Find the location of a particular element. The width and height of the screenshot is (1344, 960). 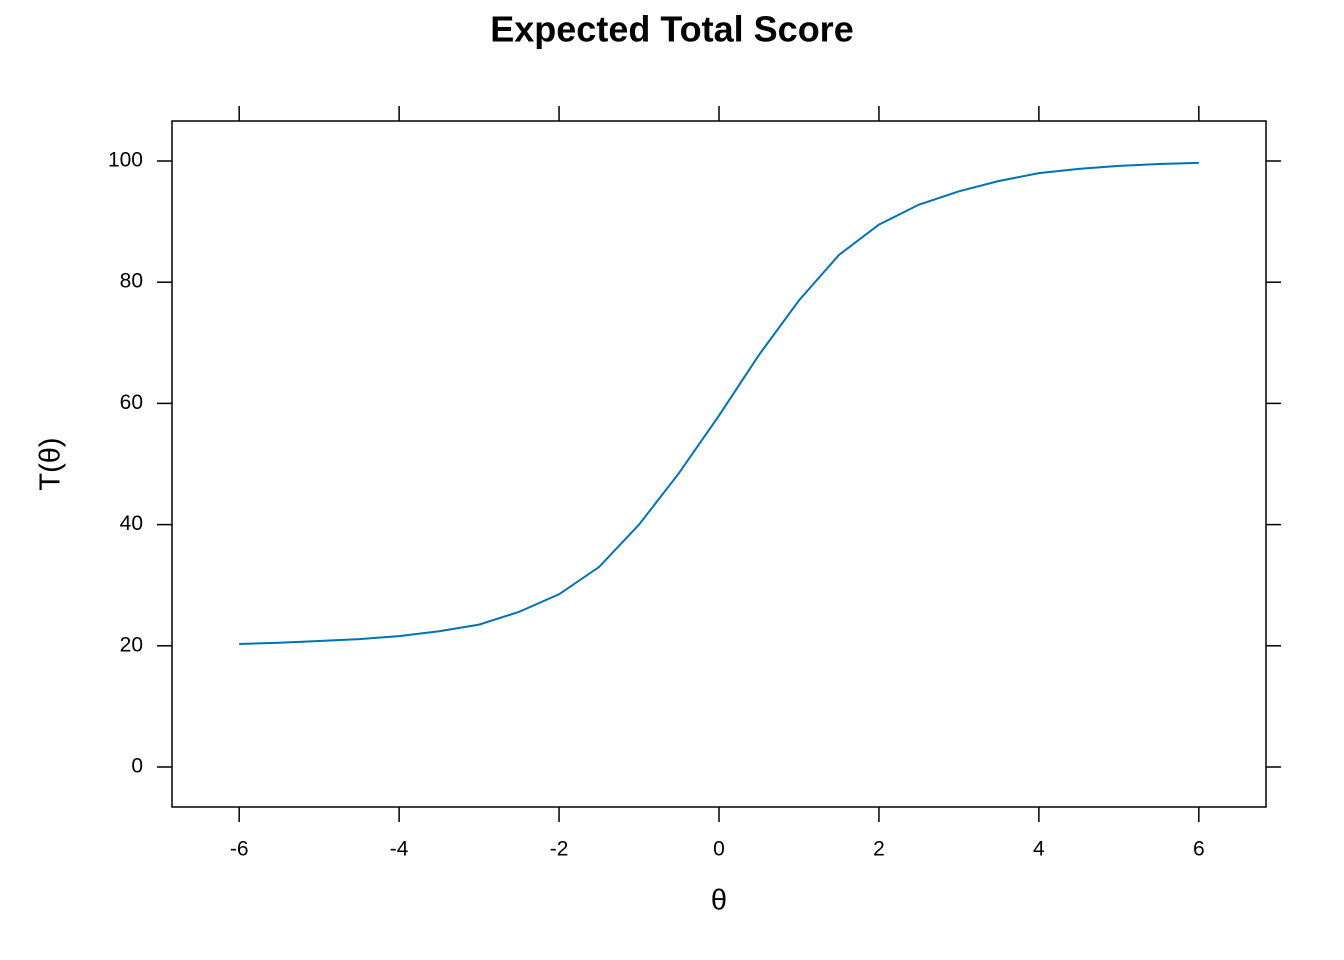

x-tick-label: 6 is located at coordinates (1199, 849).